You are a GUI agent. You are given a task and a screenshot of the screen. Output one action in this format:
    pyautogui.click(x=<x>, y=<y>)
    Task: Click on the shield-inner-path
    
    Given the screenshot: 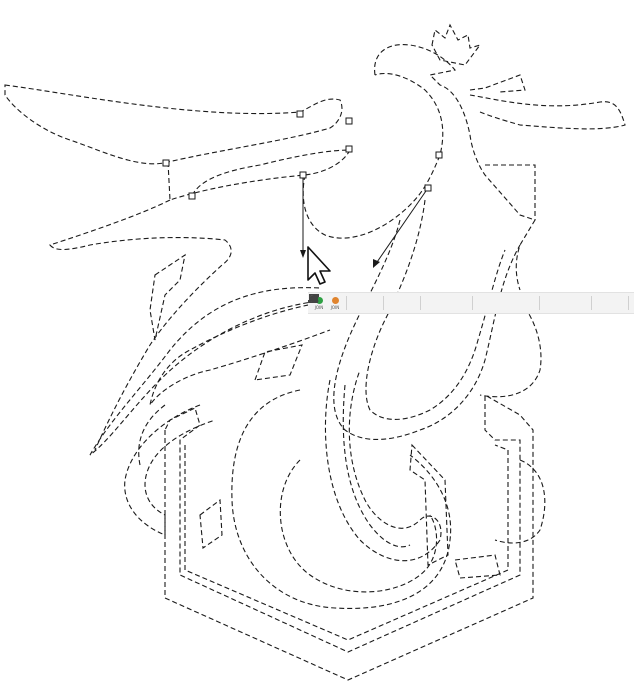 What is the action you would take?
    pyautogui.click(x=346, y=542)
    